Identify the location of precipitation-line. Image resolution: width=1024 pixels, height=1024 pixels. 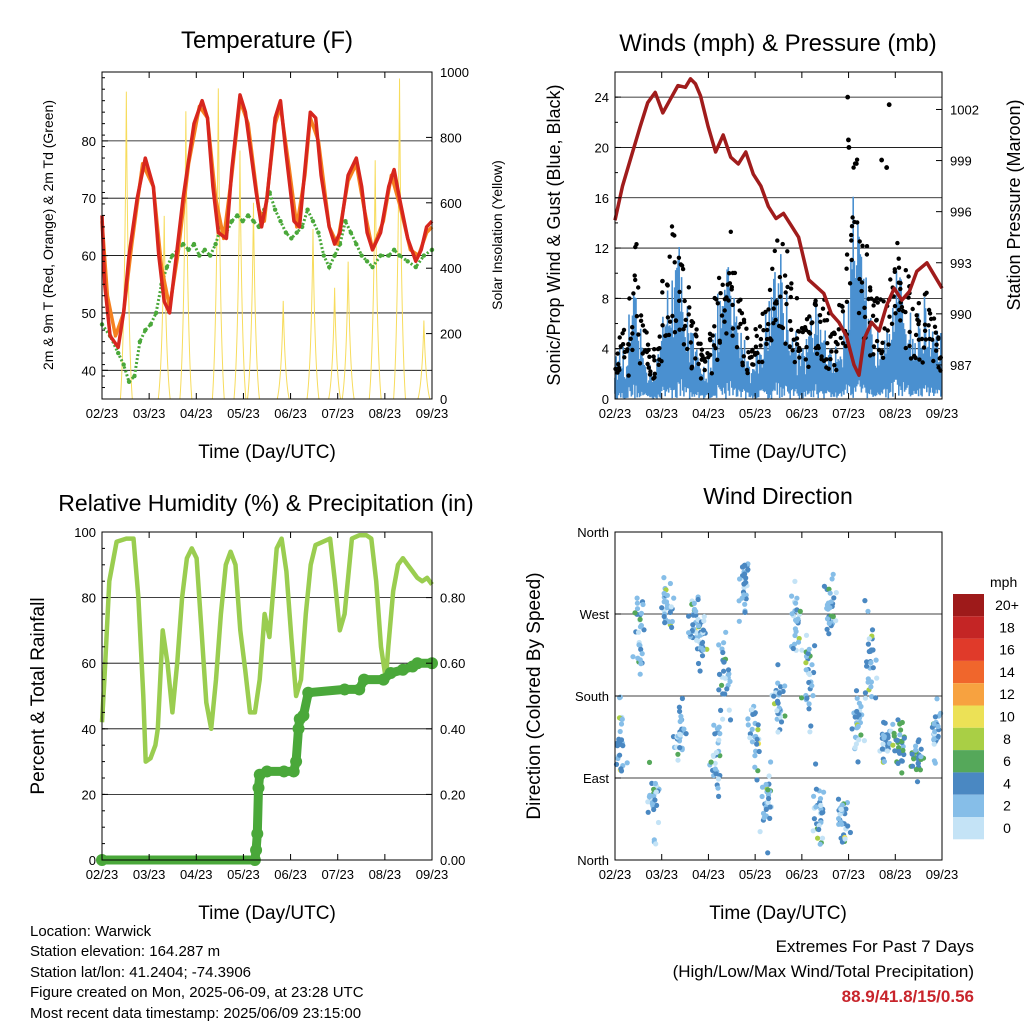
(267, 761).